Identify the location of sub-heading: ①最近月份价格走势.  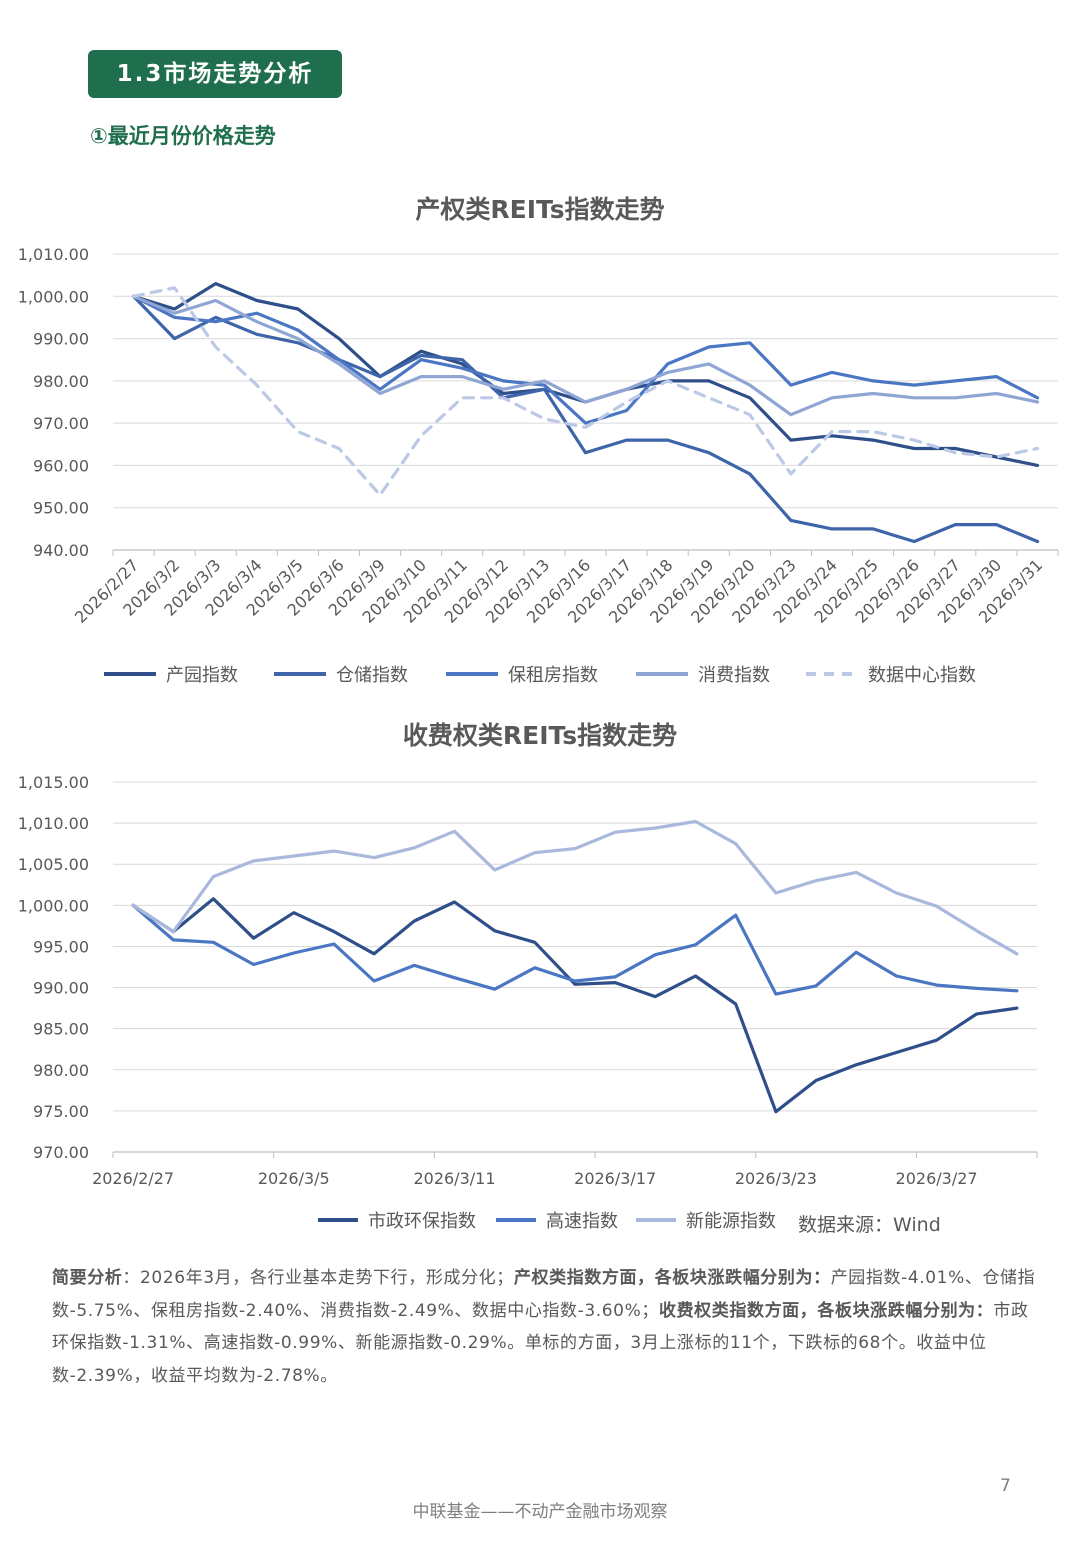
(183, 136).